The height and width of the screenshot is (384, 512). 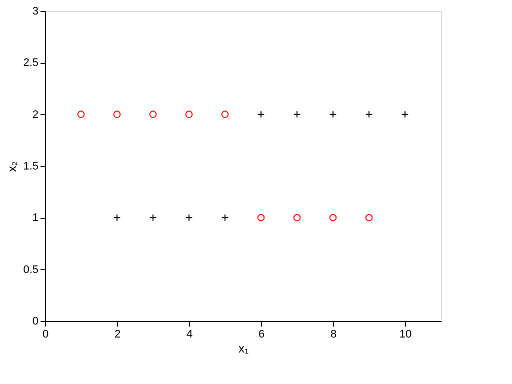 What do you see at coordinates (405, 334) in the screenshot?
I see `x-tick-label: 10` at bounding box center [405, 334].